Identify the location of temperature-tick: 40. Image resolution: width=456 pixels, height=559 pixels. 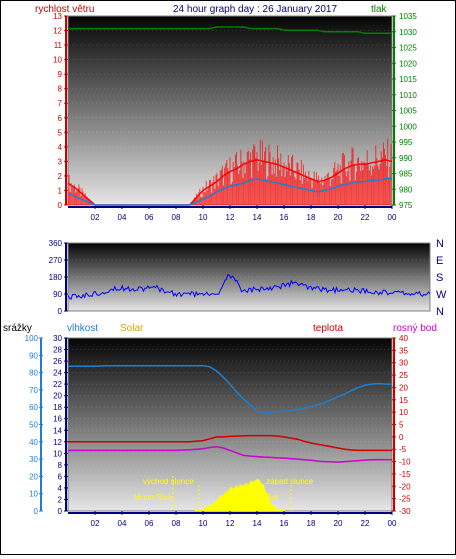
(403, 338).